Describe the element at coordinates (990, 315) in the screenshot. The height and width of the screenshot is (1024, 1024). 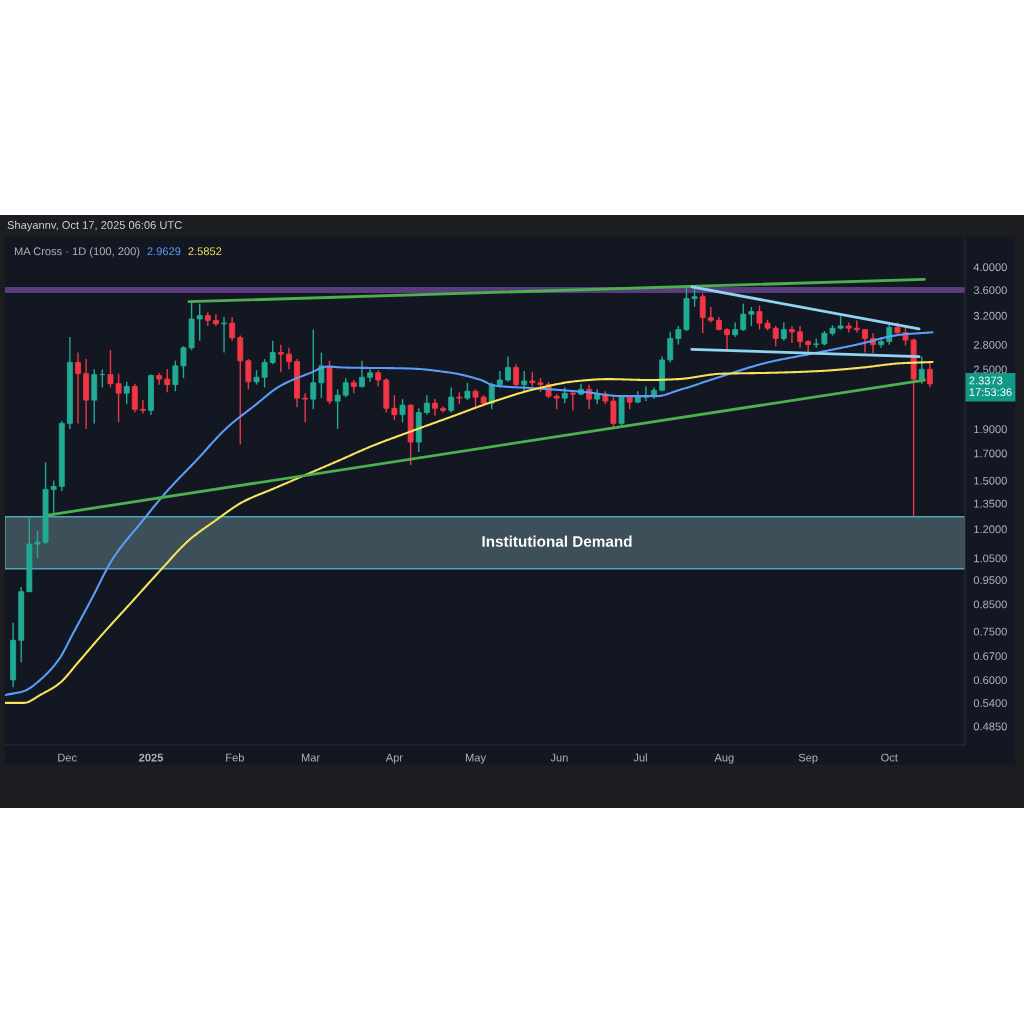
I see `y-tick-label: 3.2000` at that location.